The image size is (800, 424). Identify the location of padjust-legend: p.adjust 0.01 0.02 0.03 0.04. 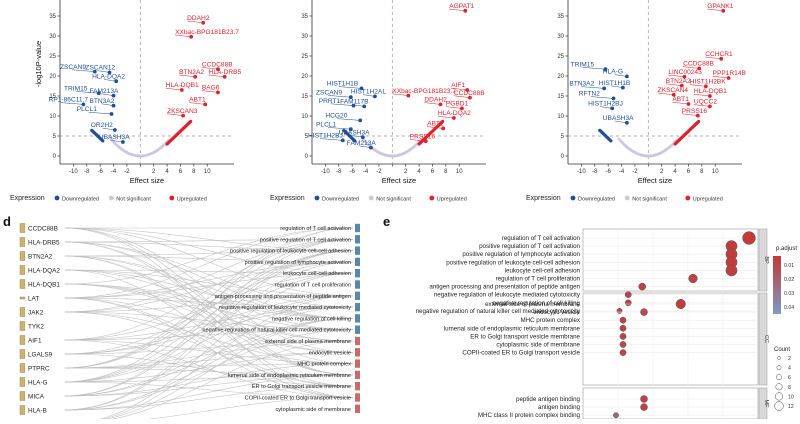
(785, 280).